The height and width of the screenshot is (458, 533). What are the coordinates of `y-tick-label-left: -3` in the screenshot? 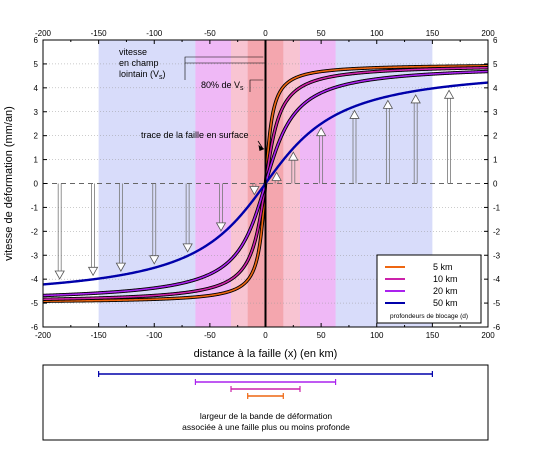 It's located at (35, 255).